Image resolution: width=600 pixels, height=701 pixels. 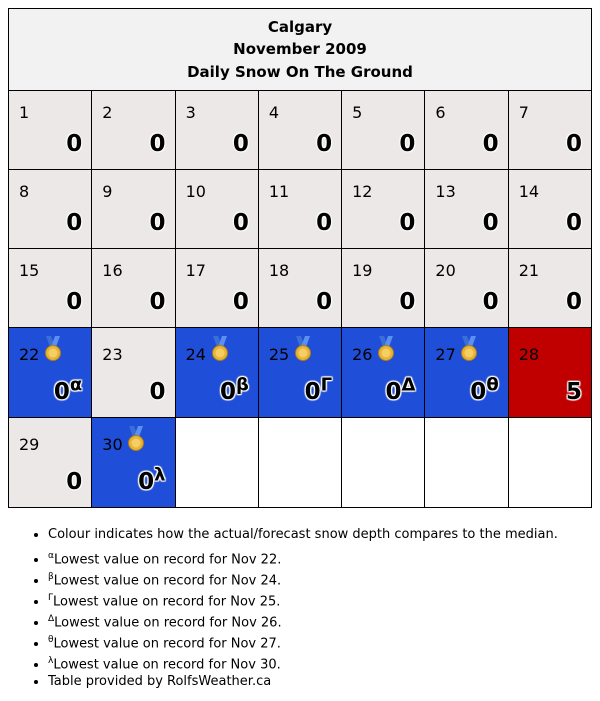 I want to click on week-row: 22 0α 23 0 24 0β 25 0Γ 26 0Δ 27 0θ 28 5, so click(x=300, y=372).